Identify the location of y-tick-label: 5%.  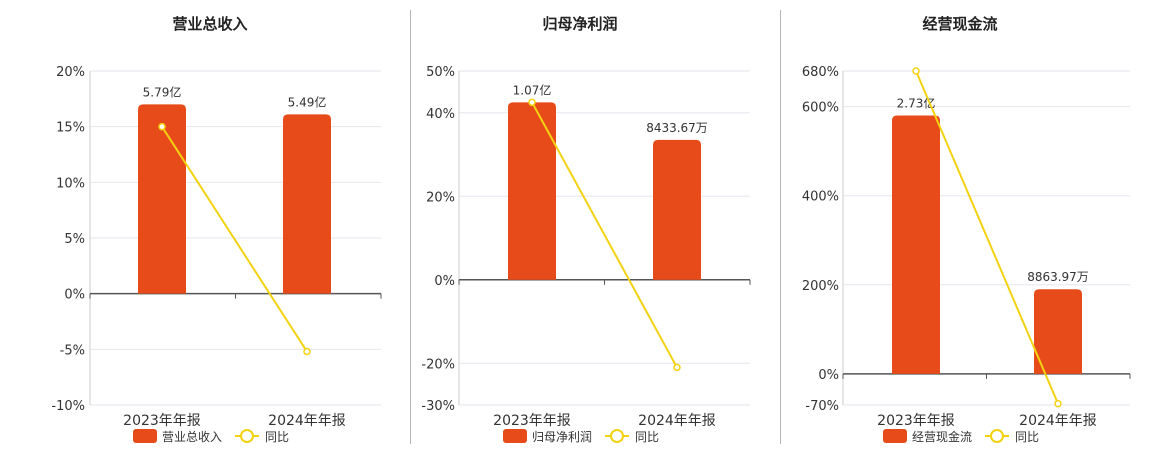
(74, 239).